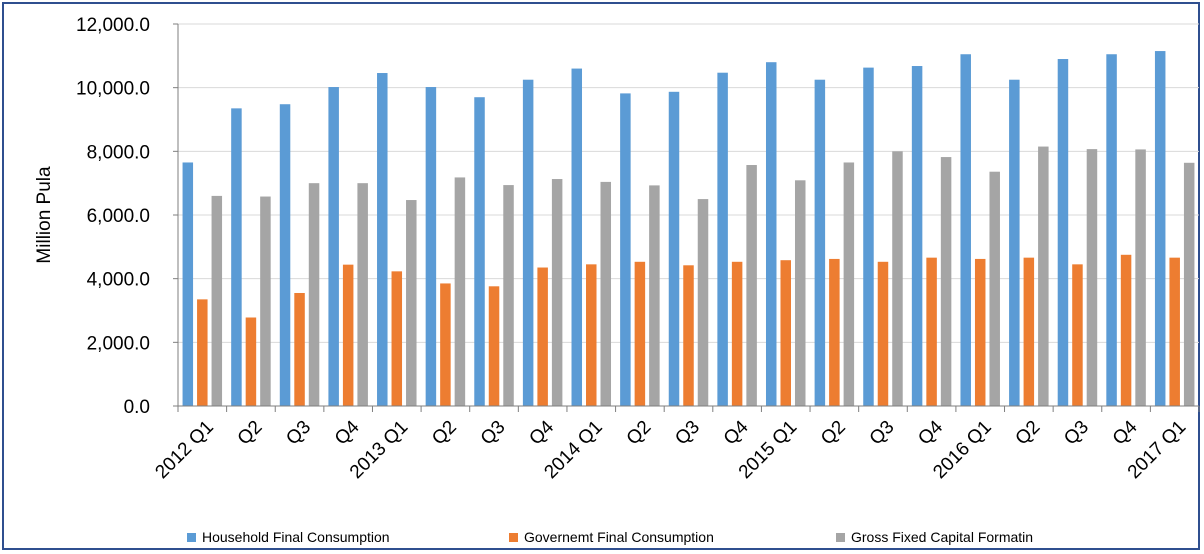 The height and width of the screenshot is (554, 1204). What do you see at coordinates (137, 407) in the screenshot?
I see `y-tick-label: 0.0` at bounding box center [137, 407].